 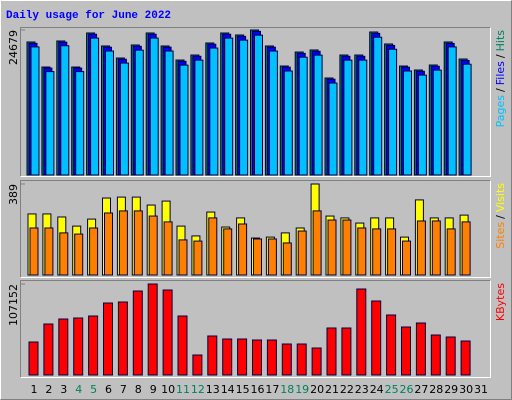 What do you see at coordinates (500, 235) in the screenshot?
I see `legend-entry: Sites` at bounding box center [500, 235].